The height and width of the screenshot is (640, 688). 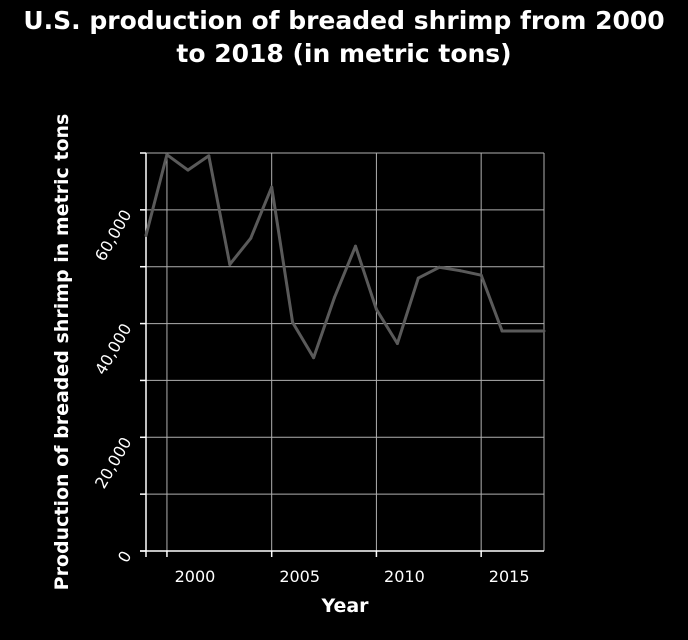 I want to click on x-axis-label: Year, so click(x=344, y=606).